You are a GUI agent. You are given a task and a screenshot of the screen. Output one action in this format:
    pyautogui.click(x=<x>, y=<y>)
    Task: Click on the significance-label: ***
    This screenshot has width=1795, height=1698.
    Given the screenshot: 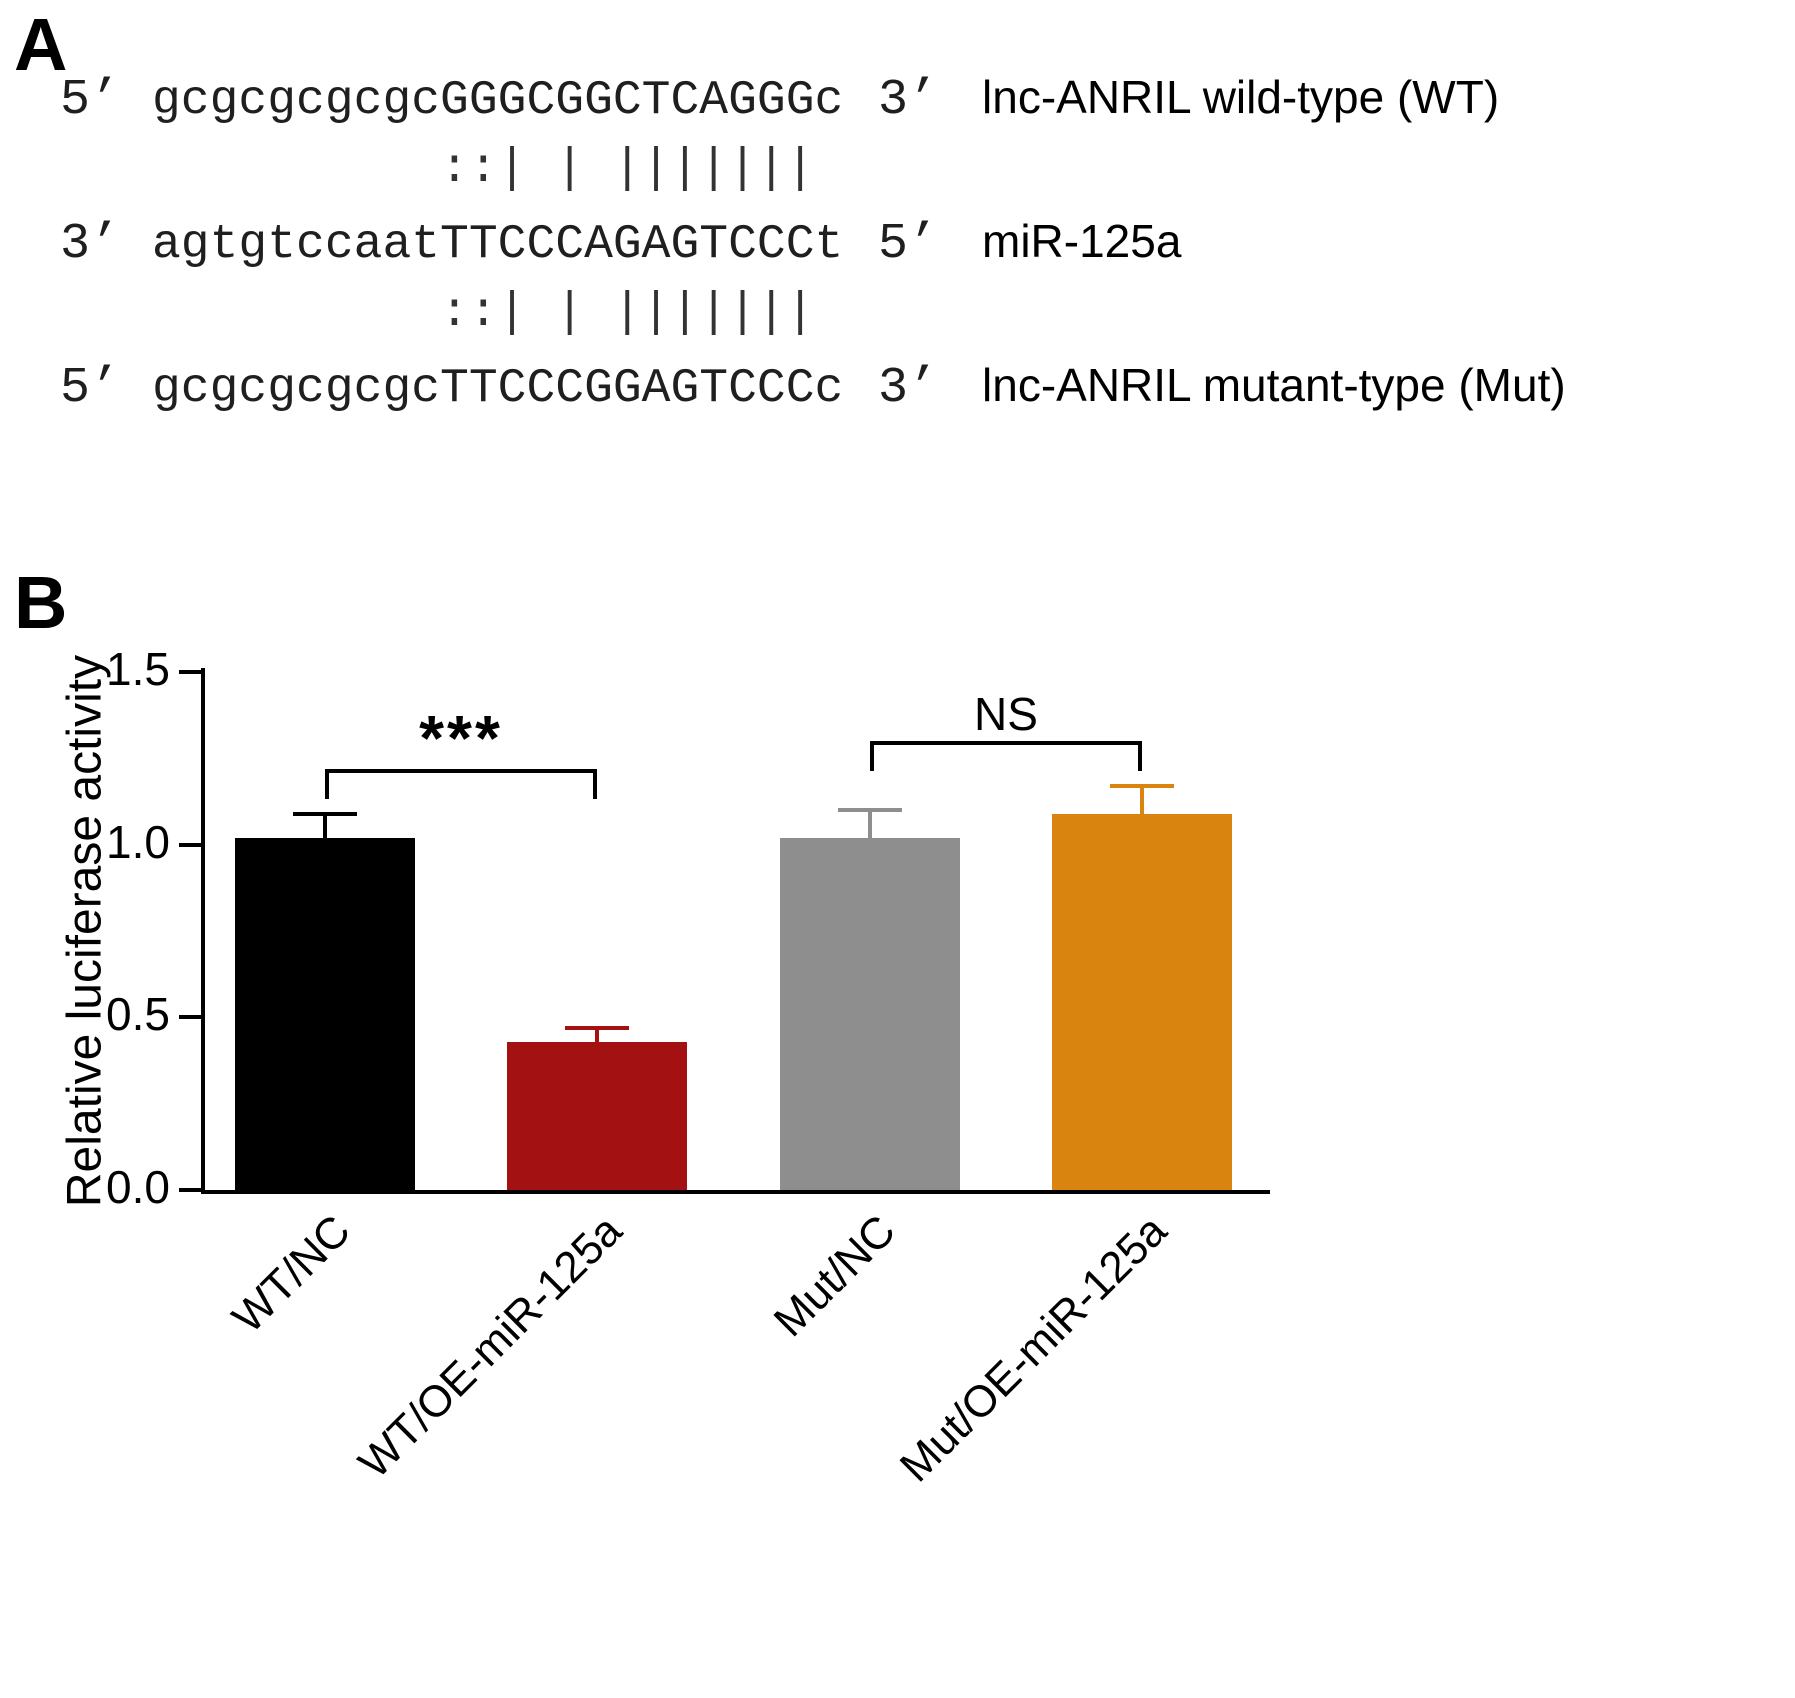 What is the action you would take?
    pyautogui.click(x=461, y=737)
    